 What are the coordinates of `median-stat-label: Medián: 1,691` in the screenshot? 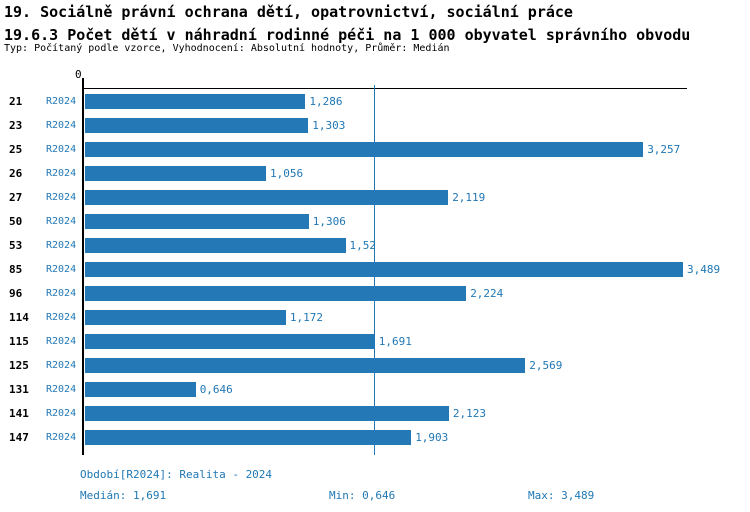 It's located at (123, 495).